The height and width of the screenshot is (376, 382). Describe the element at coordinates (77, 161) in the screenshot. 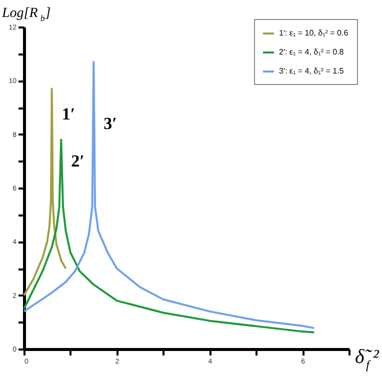

I see `annotation: 2′` at that location.